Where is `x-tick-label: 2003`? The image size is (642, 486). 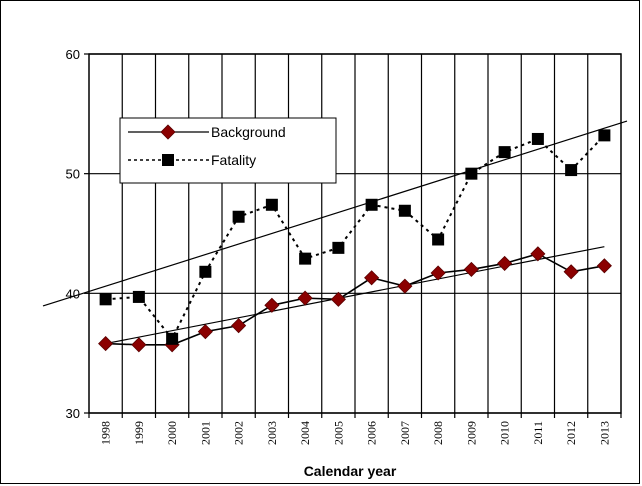
x-tick-label: 2003 is located at coordinates (272, 433).